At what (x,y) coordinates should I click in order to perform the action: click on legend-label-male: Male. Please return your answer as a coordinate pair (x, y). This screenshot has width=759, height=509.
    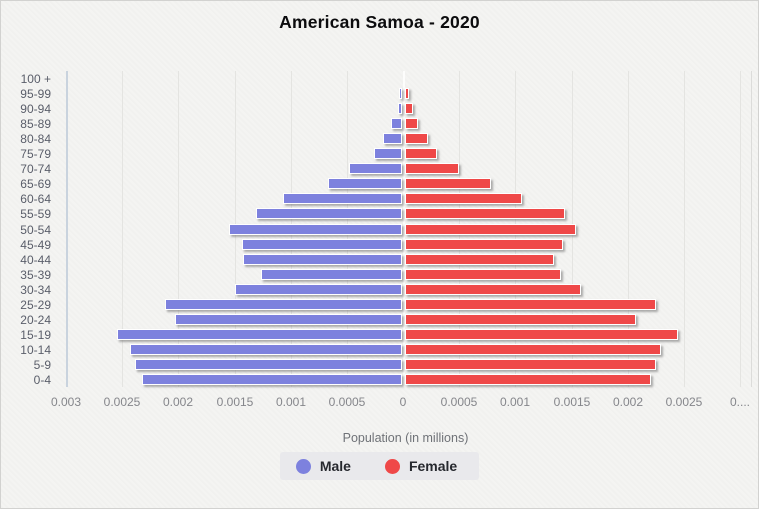
    Looking at the image, I should click on (335, 466).